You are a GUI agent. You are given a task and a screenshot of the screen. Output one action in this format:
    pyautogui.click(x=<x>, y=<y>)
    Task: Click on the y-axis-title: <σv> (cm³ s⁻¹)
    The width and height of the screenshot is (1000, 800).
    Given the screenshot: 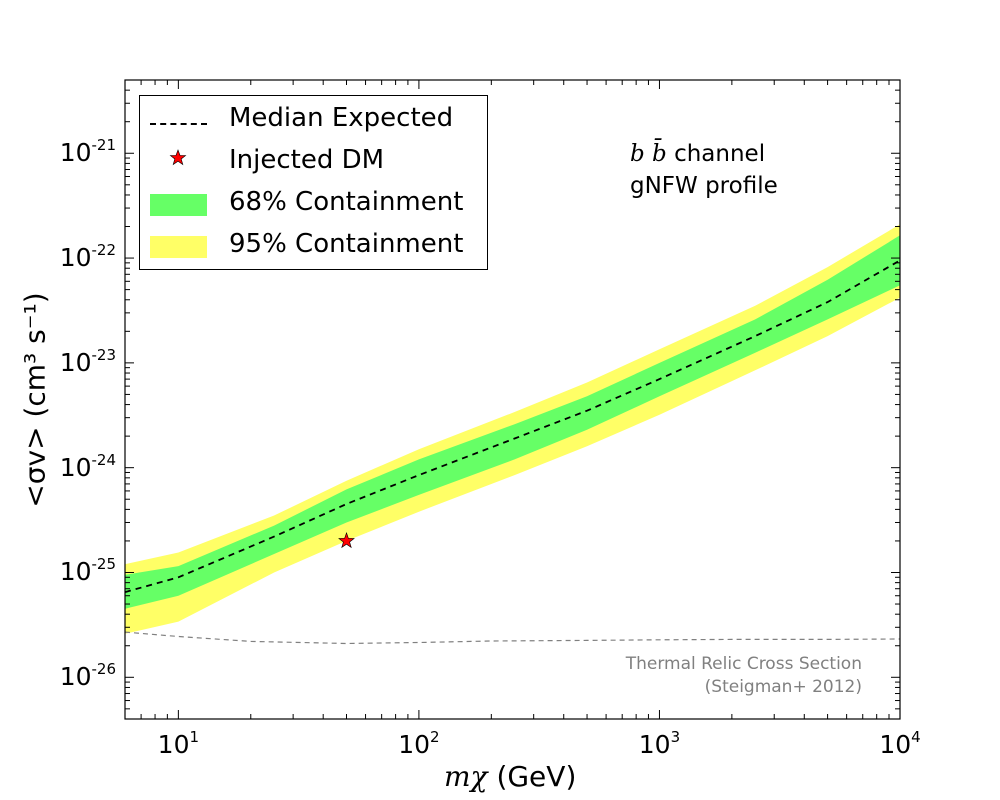 What is the action you would take?
    pyautogui.click(x=35, y=400)
    